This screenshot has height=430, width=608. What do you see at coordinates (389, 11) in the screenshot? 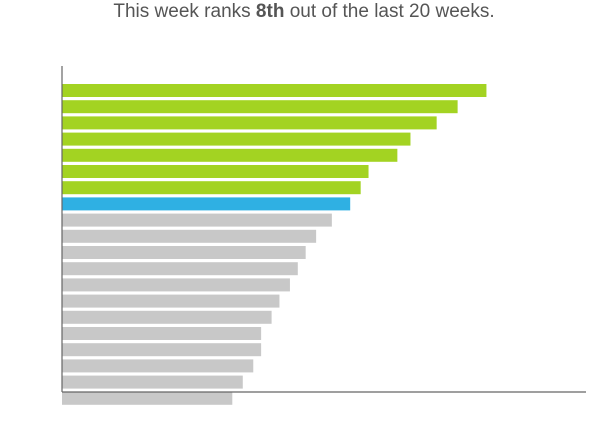
I see `headline-suffix: out of the last 20 weeks.` at bounding box center [389, 11].